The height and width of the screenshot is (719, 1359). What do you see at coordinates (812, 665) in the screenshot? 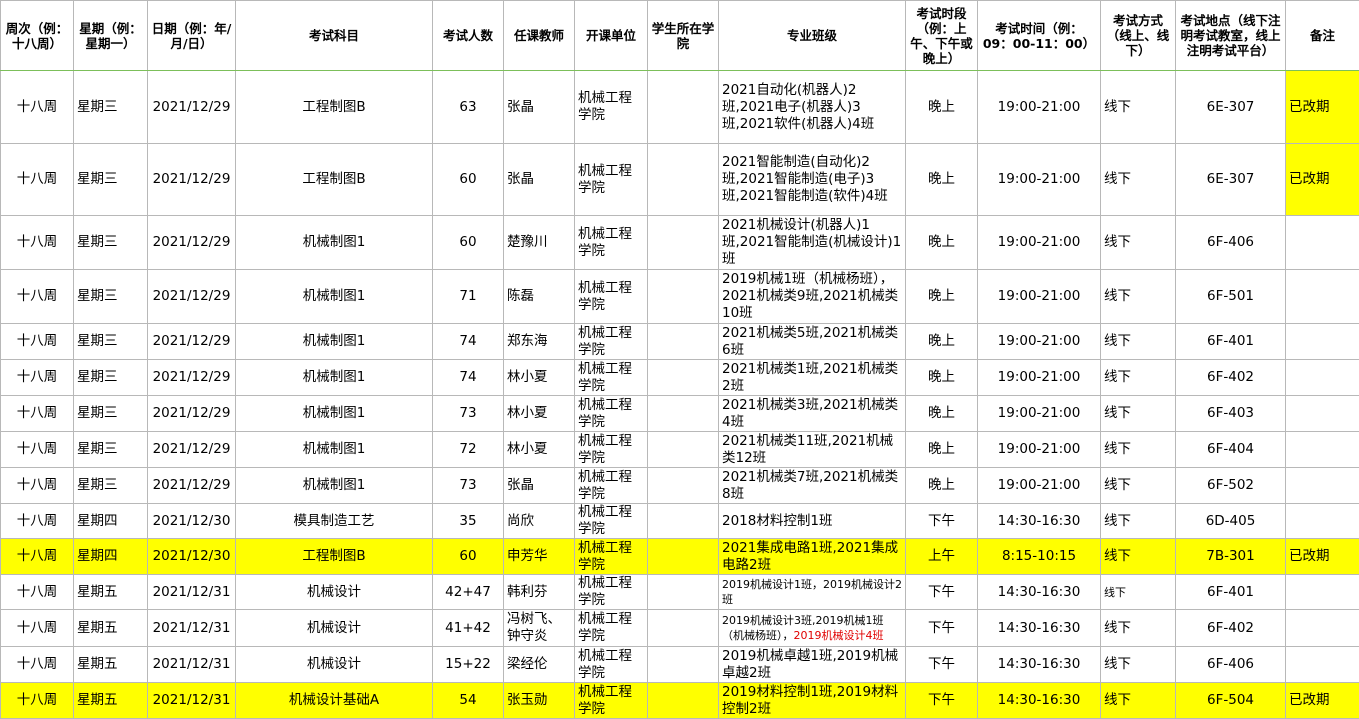
I see `cell: 2019机械卓越1班,2019机械卓越2班` at bounding box center [812, 665].